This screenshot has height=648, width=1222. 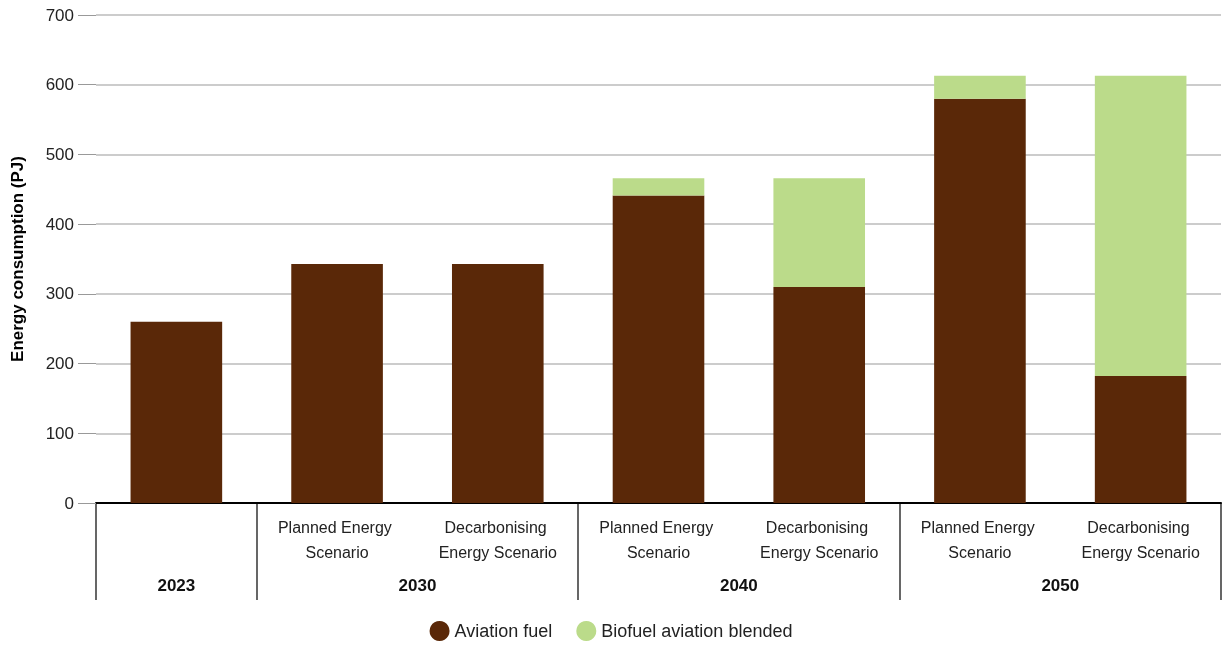 What do you see at coordinates (69, 503) in the screenshot?
I see `y-tick-label: 0` at bounding box center [69, 503].